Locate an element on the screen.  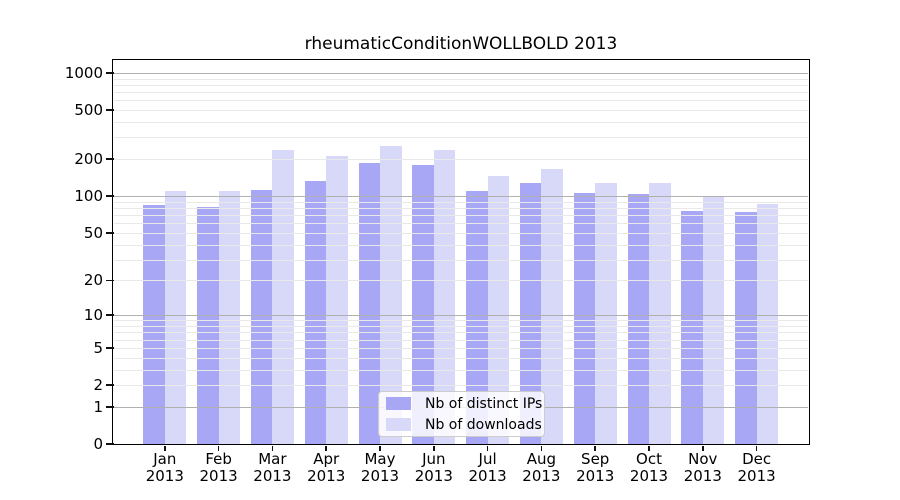
x-tick-label: Mar 2013 is located at coordinates (272, 468).